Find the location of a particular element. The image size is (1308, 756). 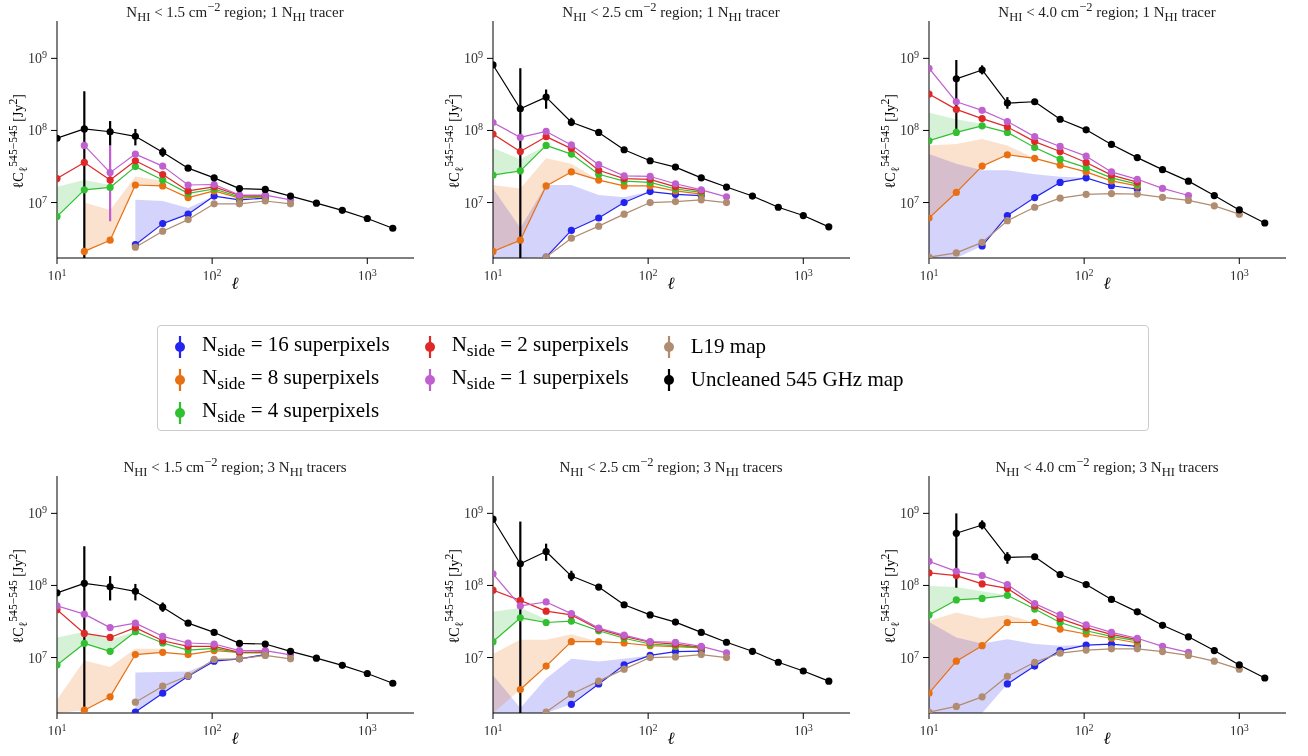

legend-label: N$_{side}$ = 8 superpixels is located at coordinates (291, 379).